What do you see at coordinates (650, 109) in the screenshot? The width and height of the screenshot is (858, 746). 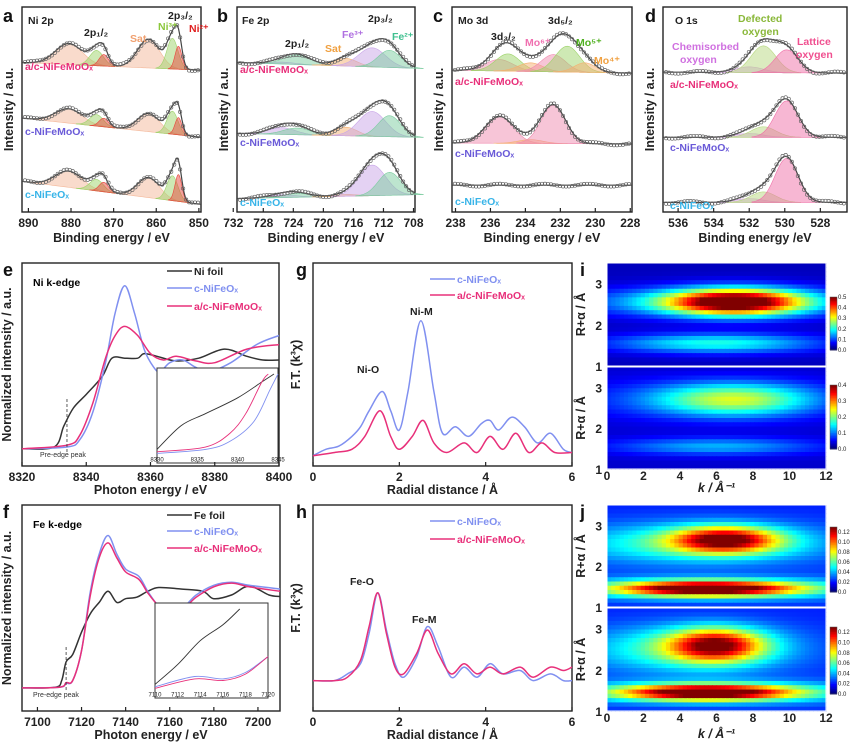 I see `y-axis-label: Intensity / a.u.` at bounding box center [650, 109].